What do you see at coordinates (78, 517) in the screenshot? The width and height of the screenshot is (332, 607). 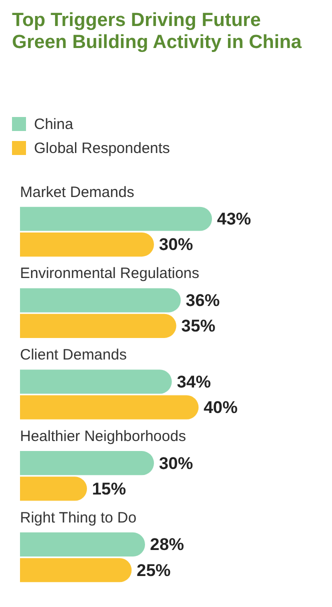 I see `y-tick-label: Right Thing to Do` at bounding box center [78, 517].